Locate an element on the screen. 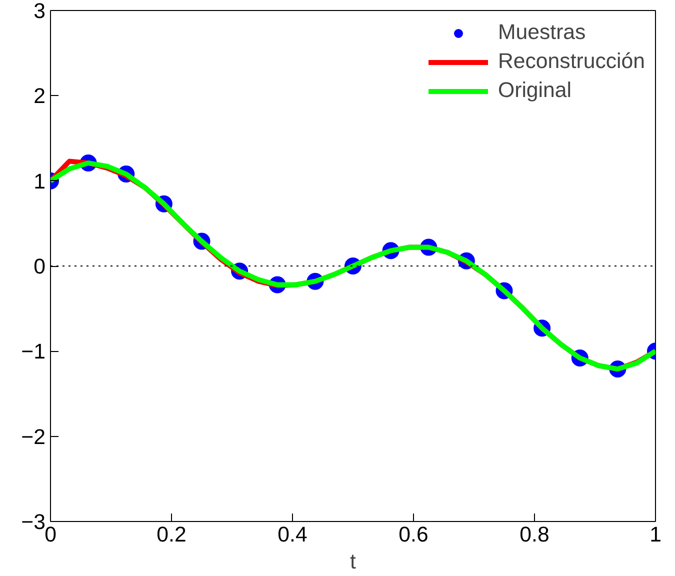 Image resolution: width=675 pixels, height=576 pixels. y-tick-label: −1 is located at coordinates (33, 352).